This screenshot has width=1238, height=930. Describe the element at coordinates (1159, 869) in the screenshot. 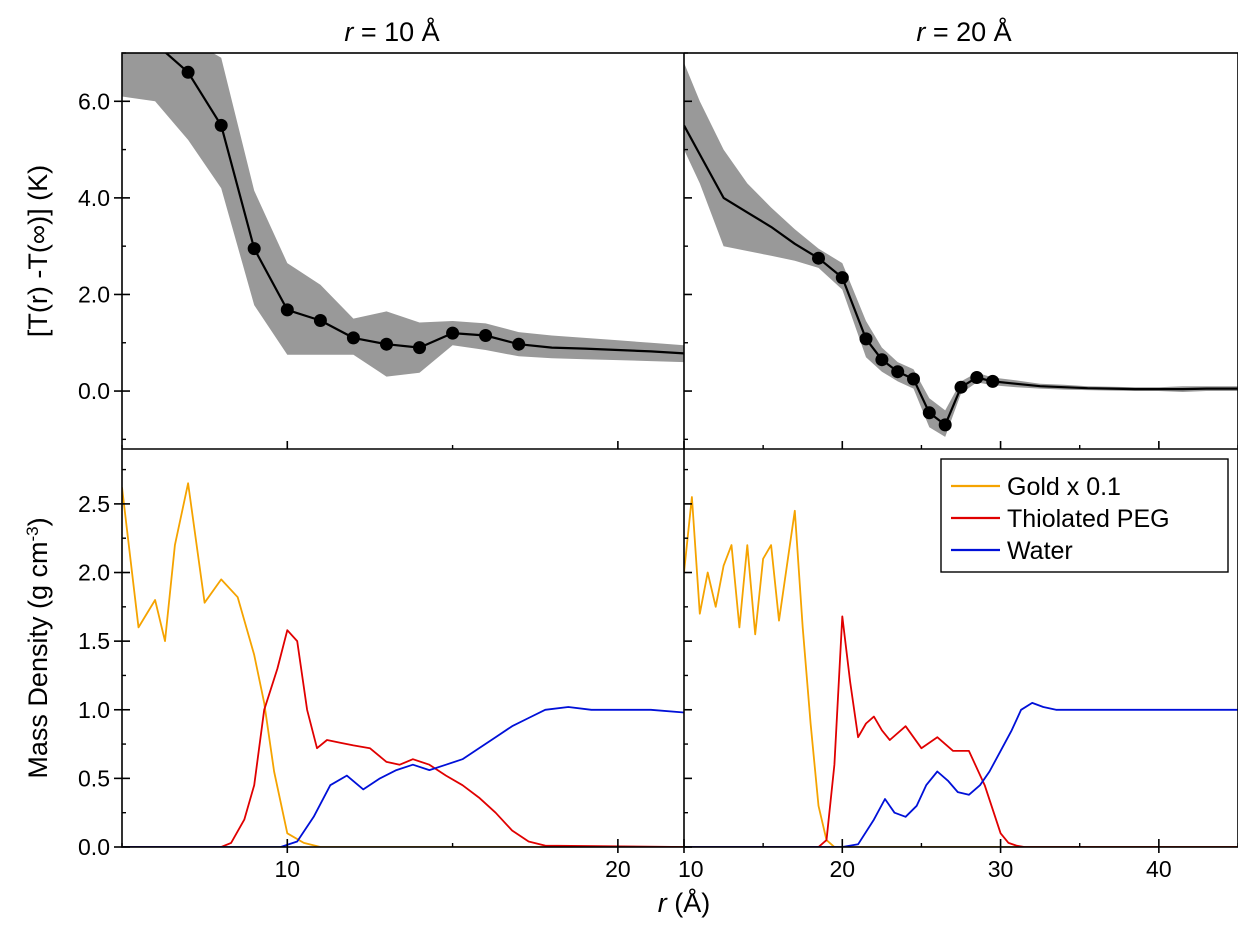

I see `x-tick-label: 40` at that location.